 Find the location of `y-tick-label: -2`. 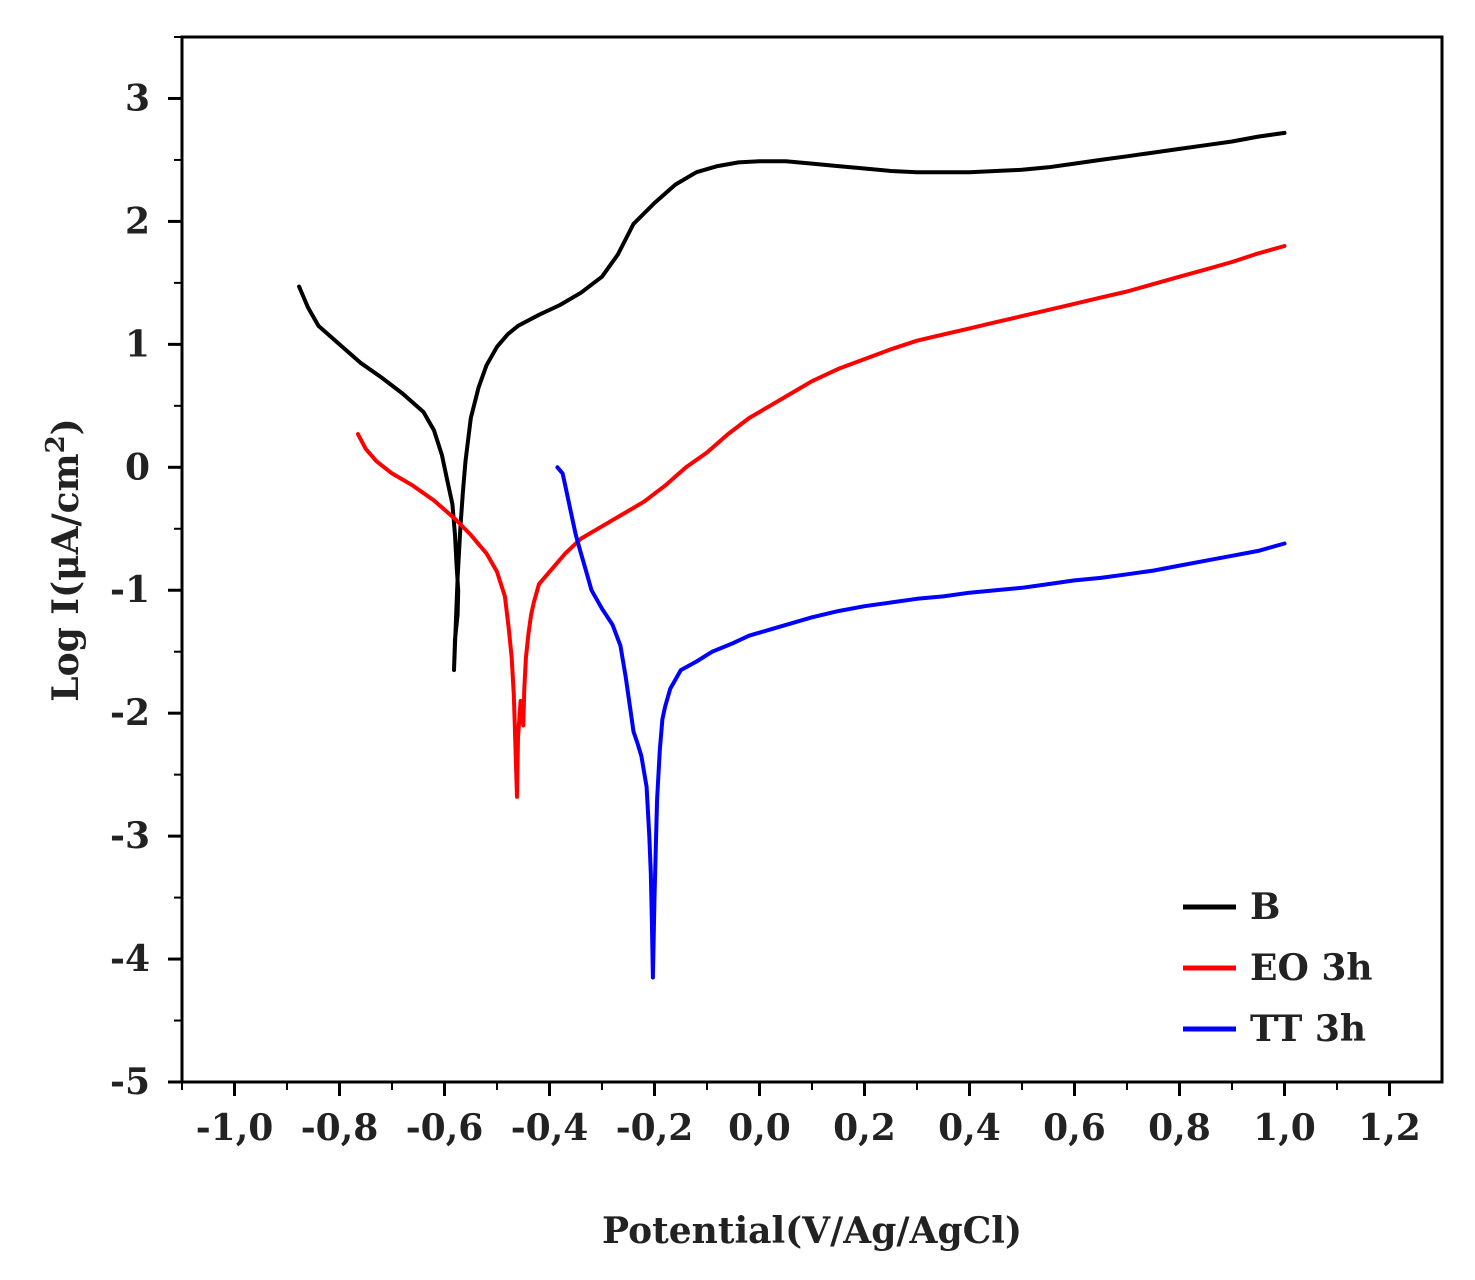

y-tick-label: -2 is located at coordinates (130, 713).